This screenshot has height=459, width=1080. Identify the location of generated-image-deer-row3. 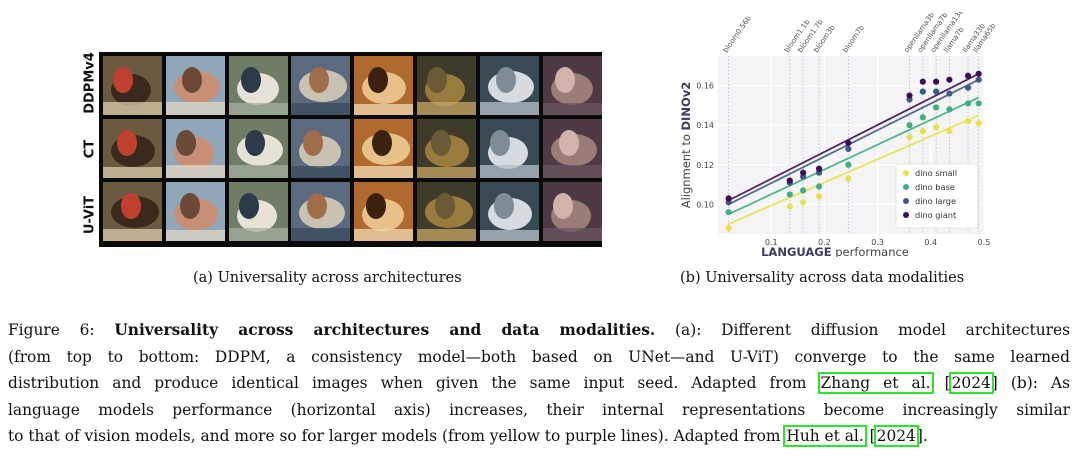
(446, 211).